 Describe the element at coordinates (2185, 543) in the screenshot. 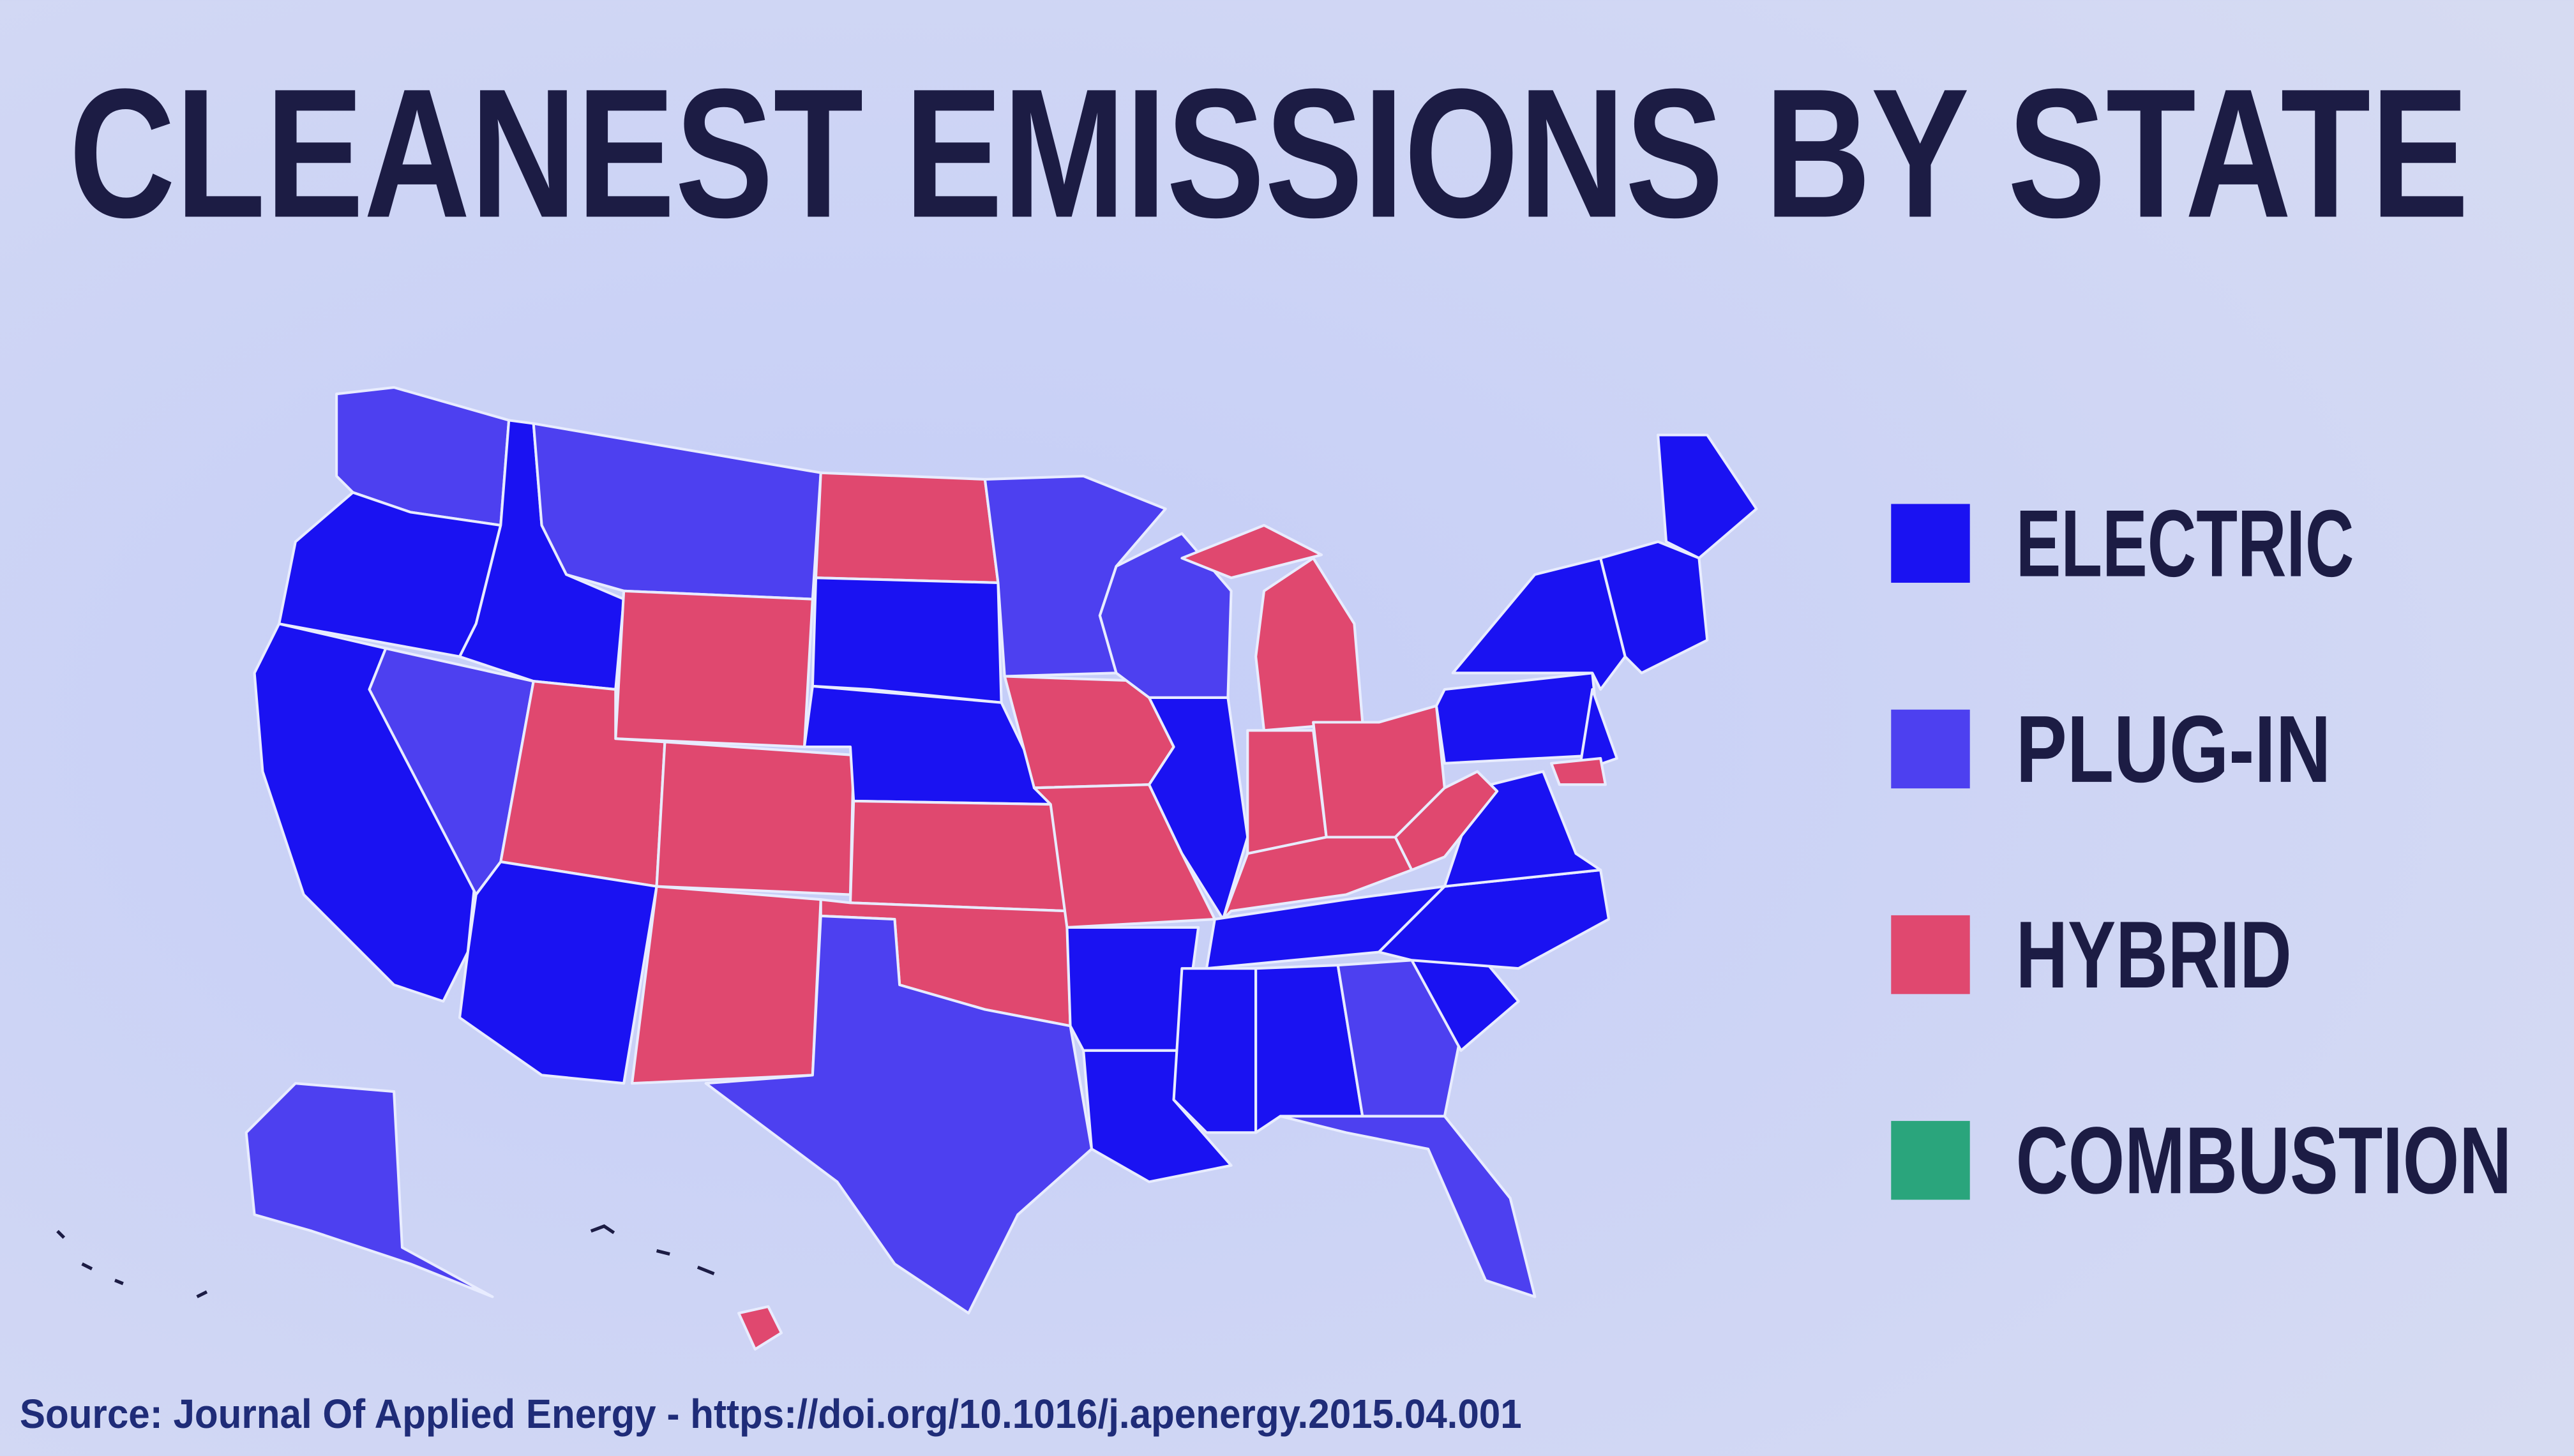

I see `legend-label: ELECTRIC` at that location.